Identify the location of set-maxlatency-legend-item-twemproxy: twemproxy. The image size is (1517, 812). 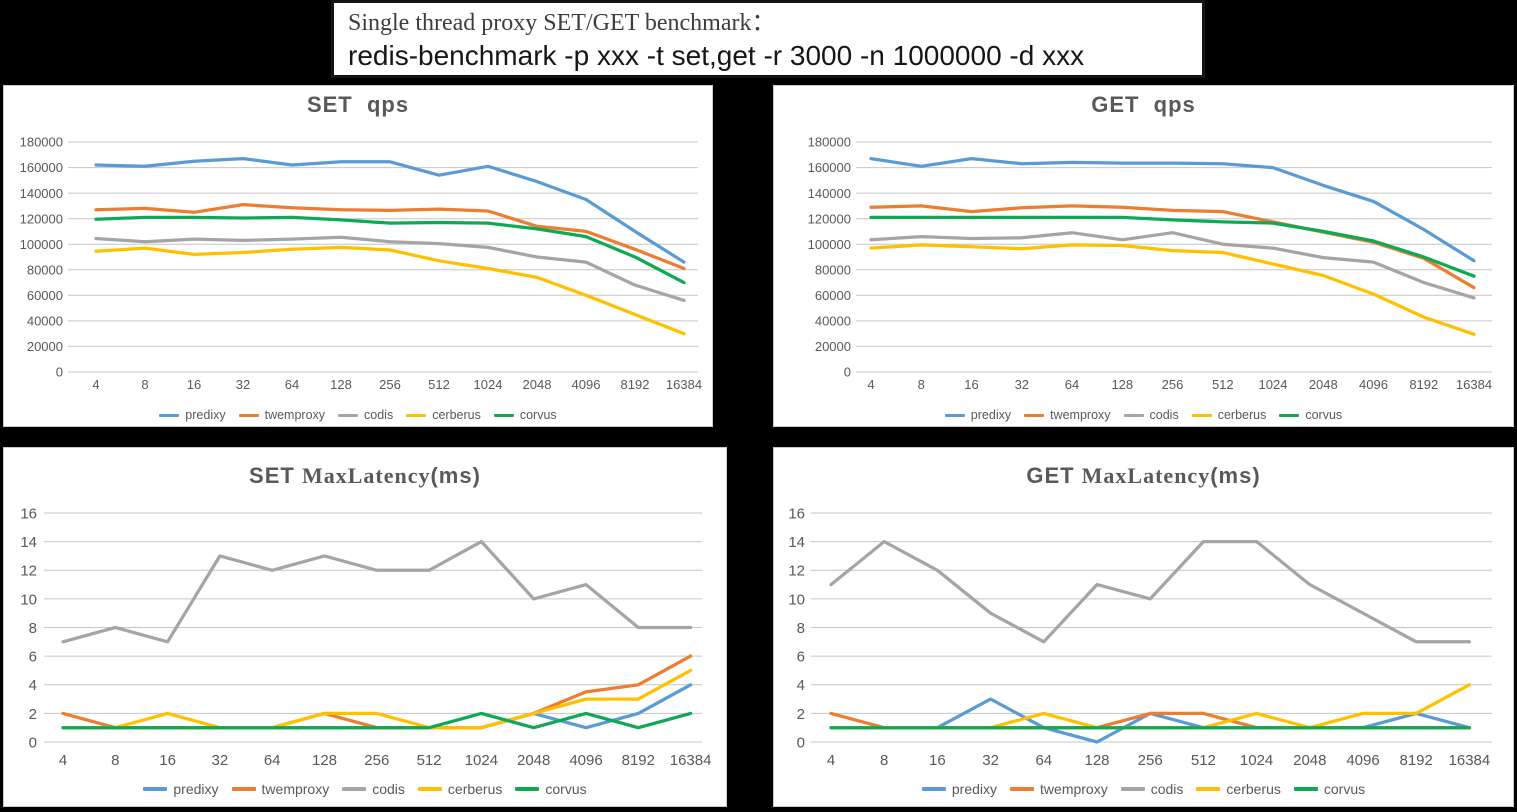
(280, 789).